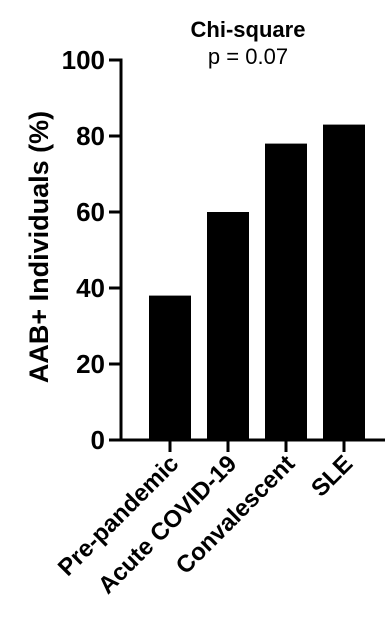  Describe the element at coordinates (83, 250) in the screenshot. I see `y-axis-labels: 0 20 40 60 80 100` at that location.